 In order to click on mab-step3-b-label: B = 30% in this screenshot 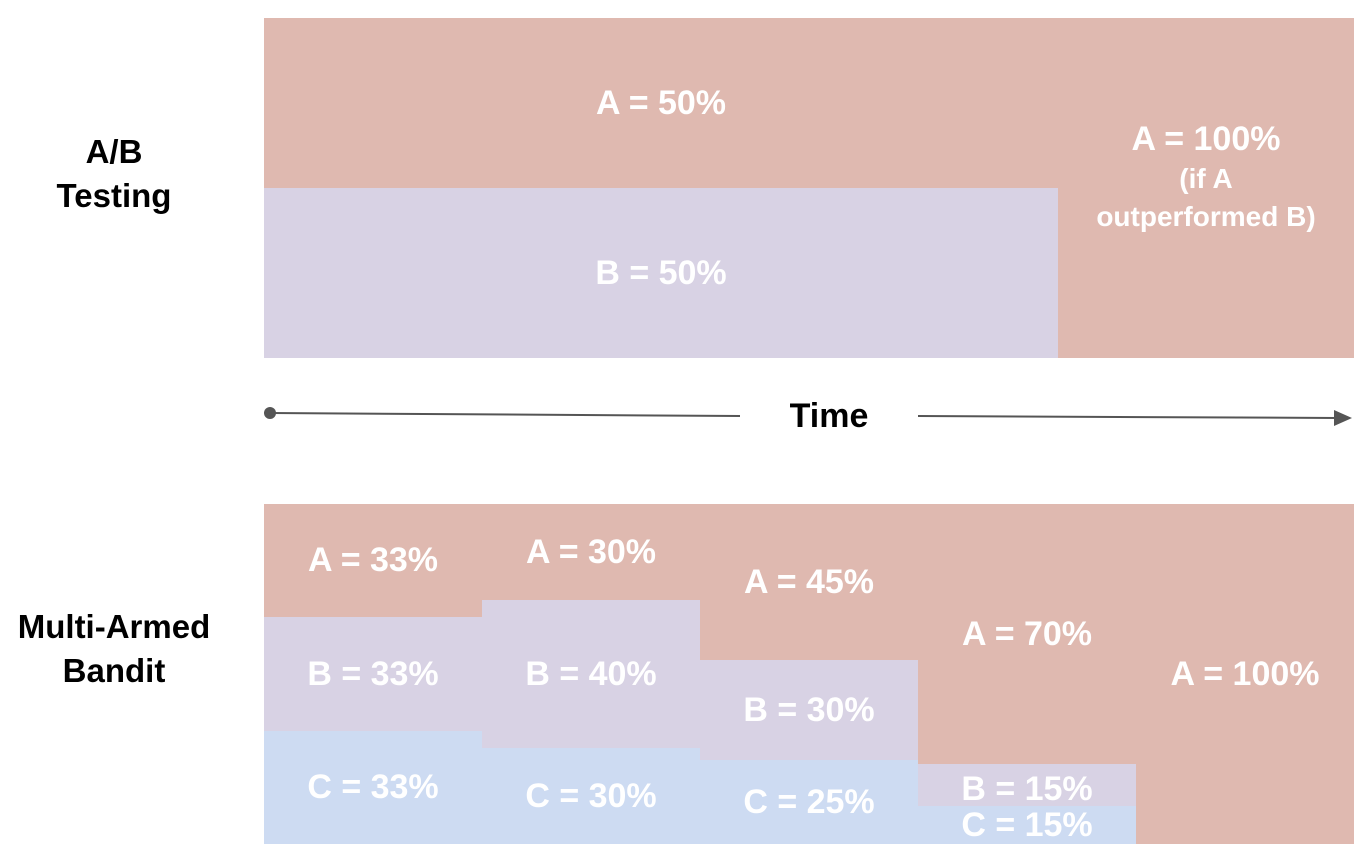, I will do `click(809, 709)`.